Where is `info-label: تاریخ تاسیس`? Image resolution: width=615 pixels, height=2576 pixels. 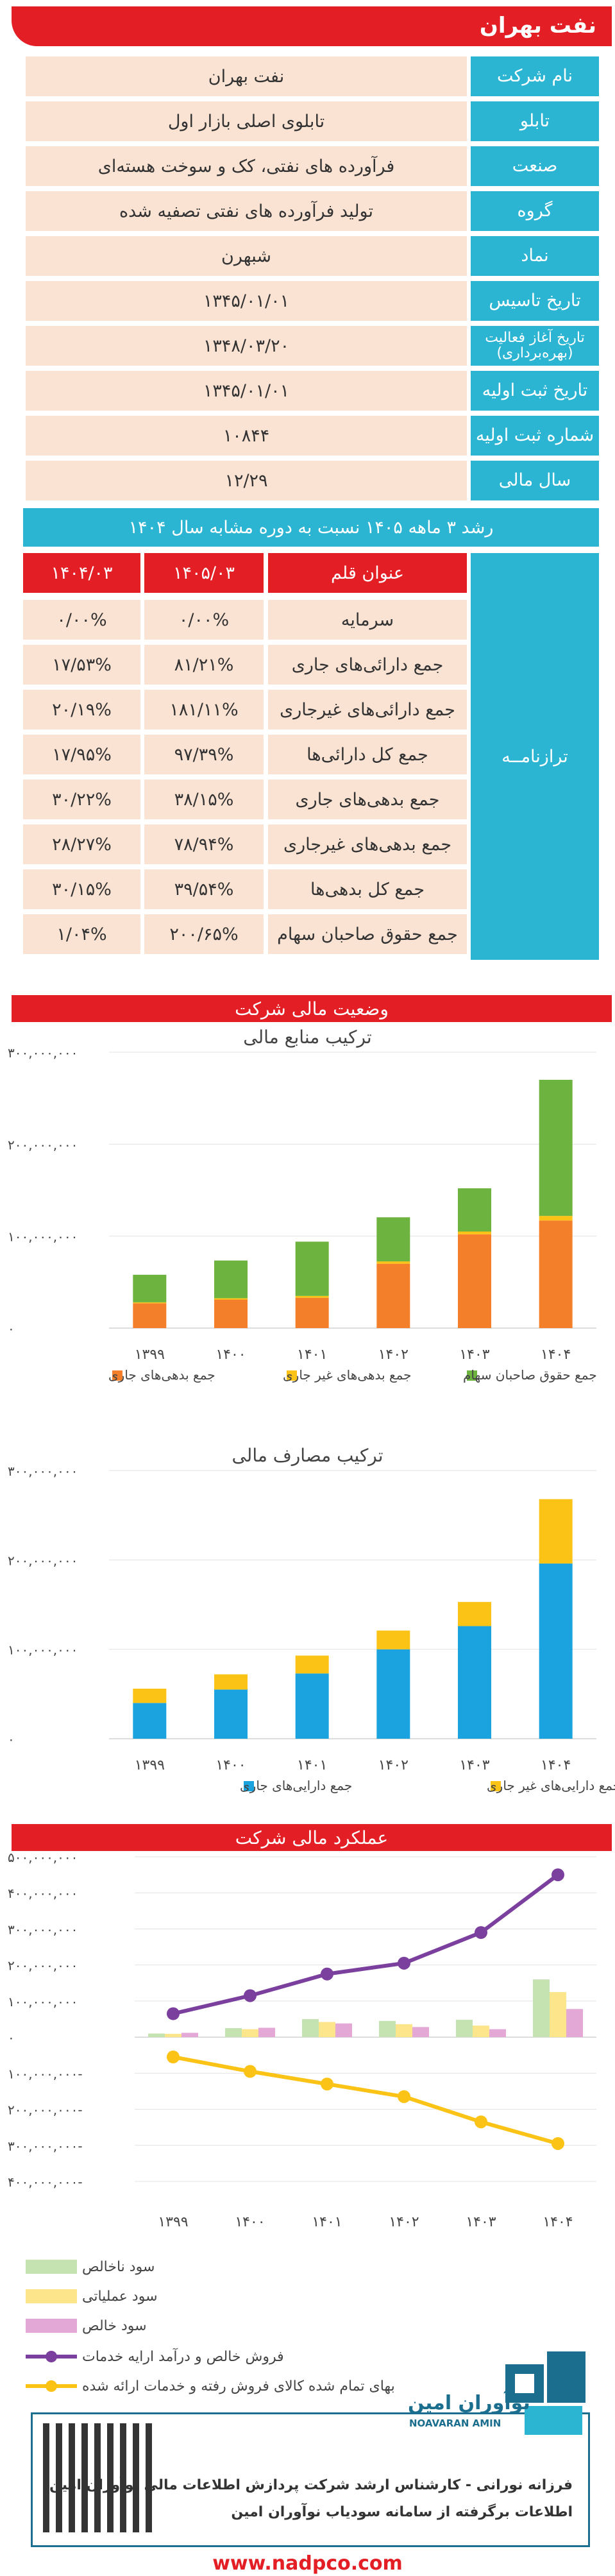
info-label: تاریخ تاسیس is located at coordinates (535, 301).